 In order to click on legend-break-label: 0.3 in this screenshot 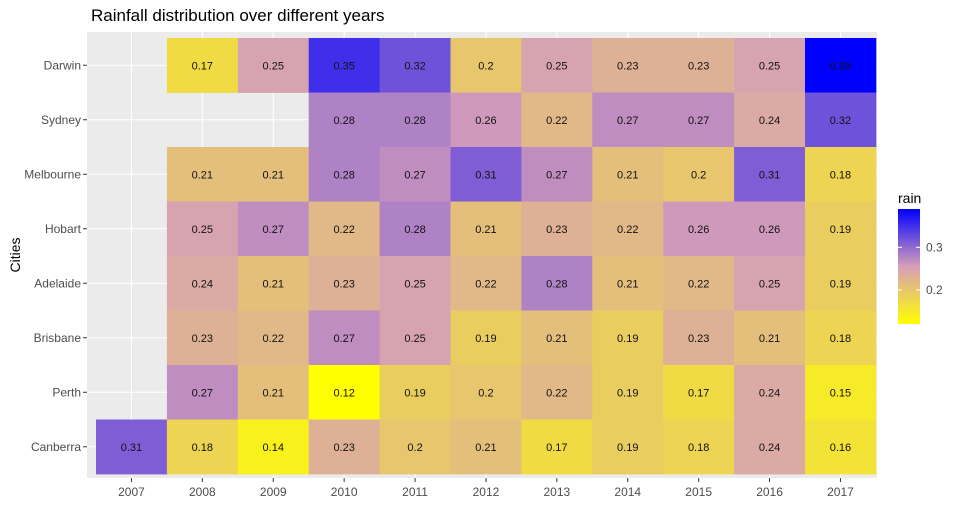, I will do `click(934, 247)`.